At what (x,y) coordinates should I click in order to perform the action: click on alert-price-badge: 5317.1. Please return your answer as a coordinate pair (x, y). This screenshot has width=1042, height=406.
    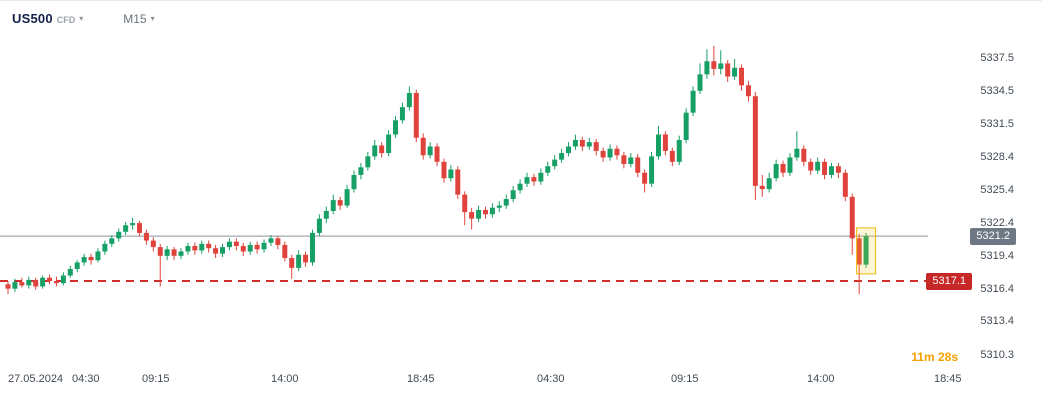
    Looking at the image, I should click on (949, 281).